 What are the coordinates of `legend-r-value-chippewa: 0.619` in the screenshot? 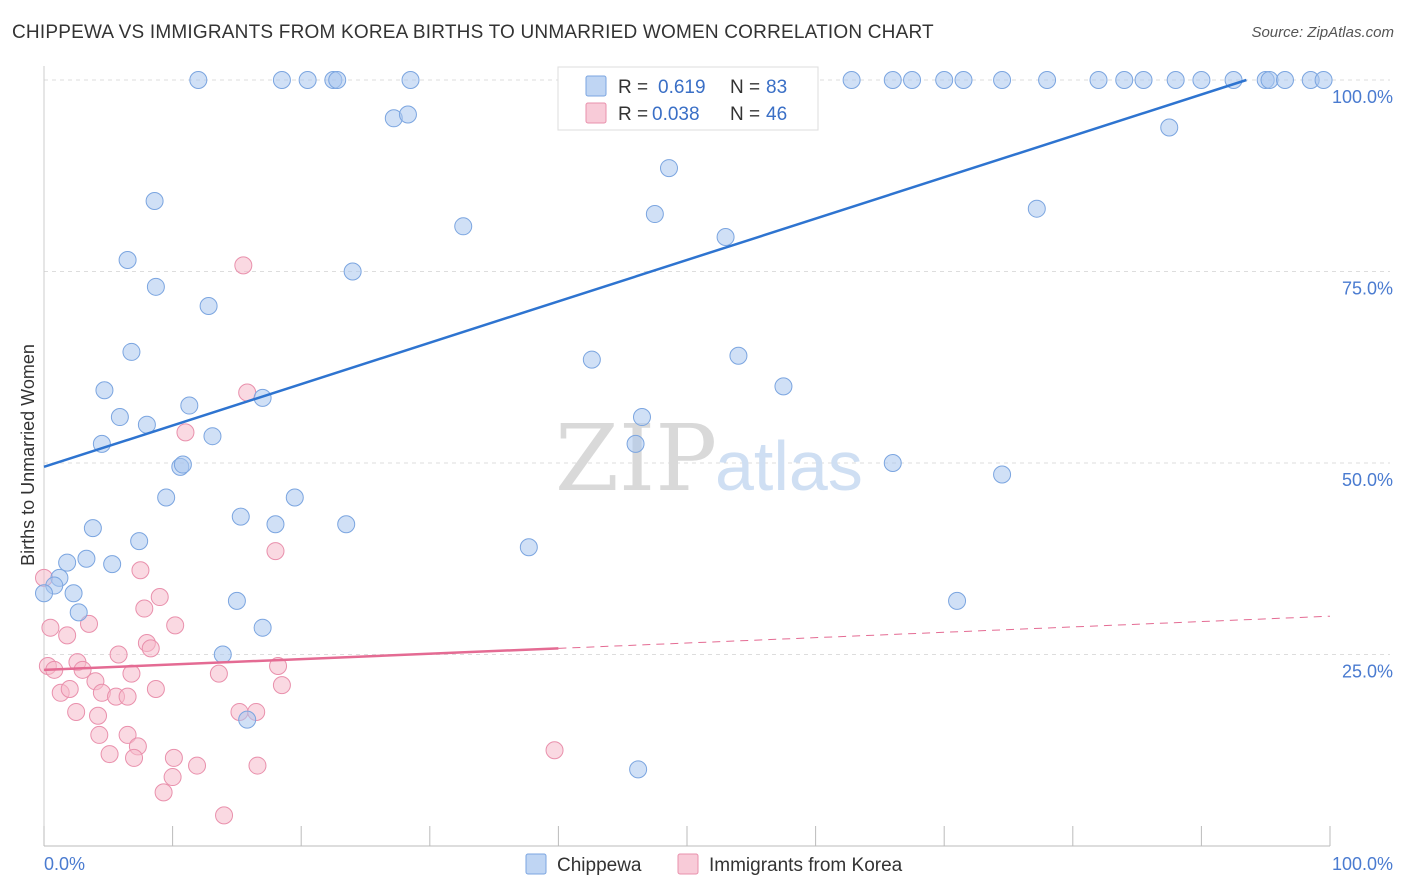 It's located at (682, 87).